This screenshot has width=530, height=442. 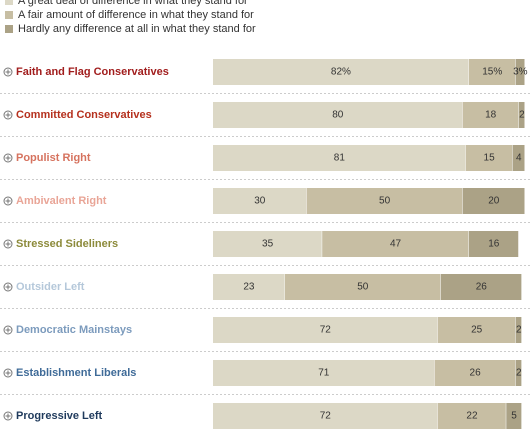 I want to click on value-label: 4, so click(x=519, y=158).